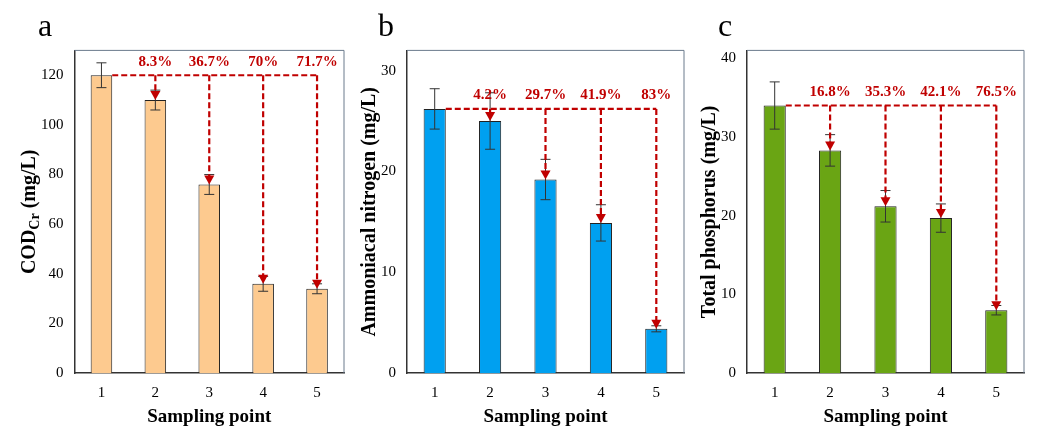 This screenshot has height=436, width=1038. Describe the element at coordinates (29, 212) in the screenshot. I see `y-axis-title: CODCr (mg/L)` at that location.